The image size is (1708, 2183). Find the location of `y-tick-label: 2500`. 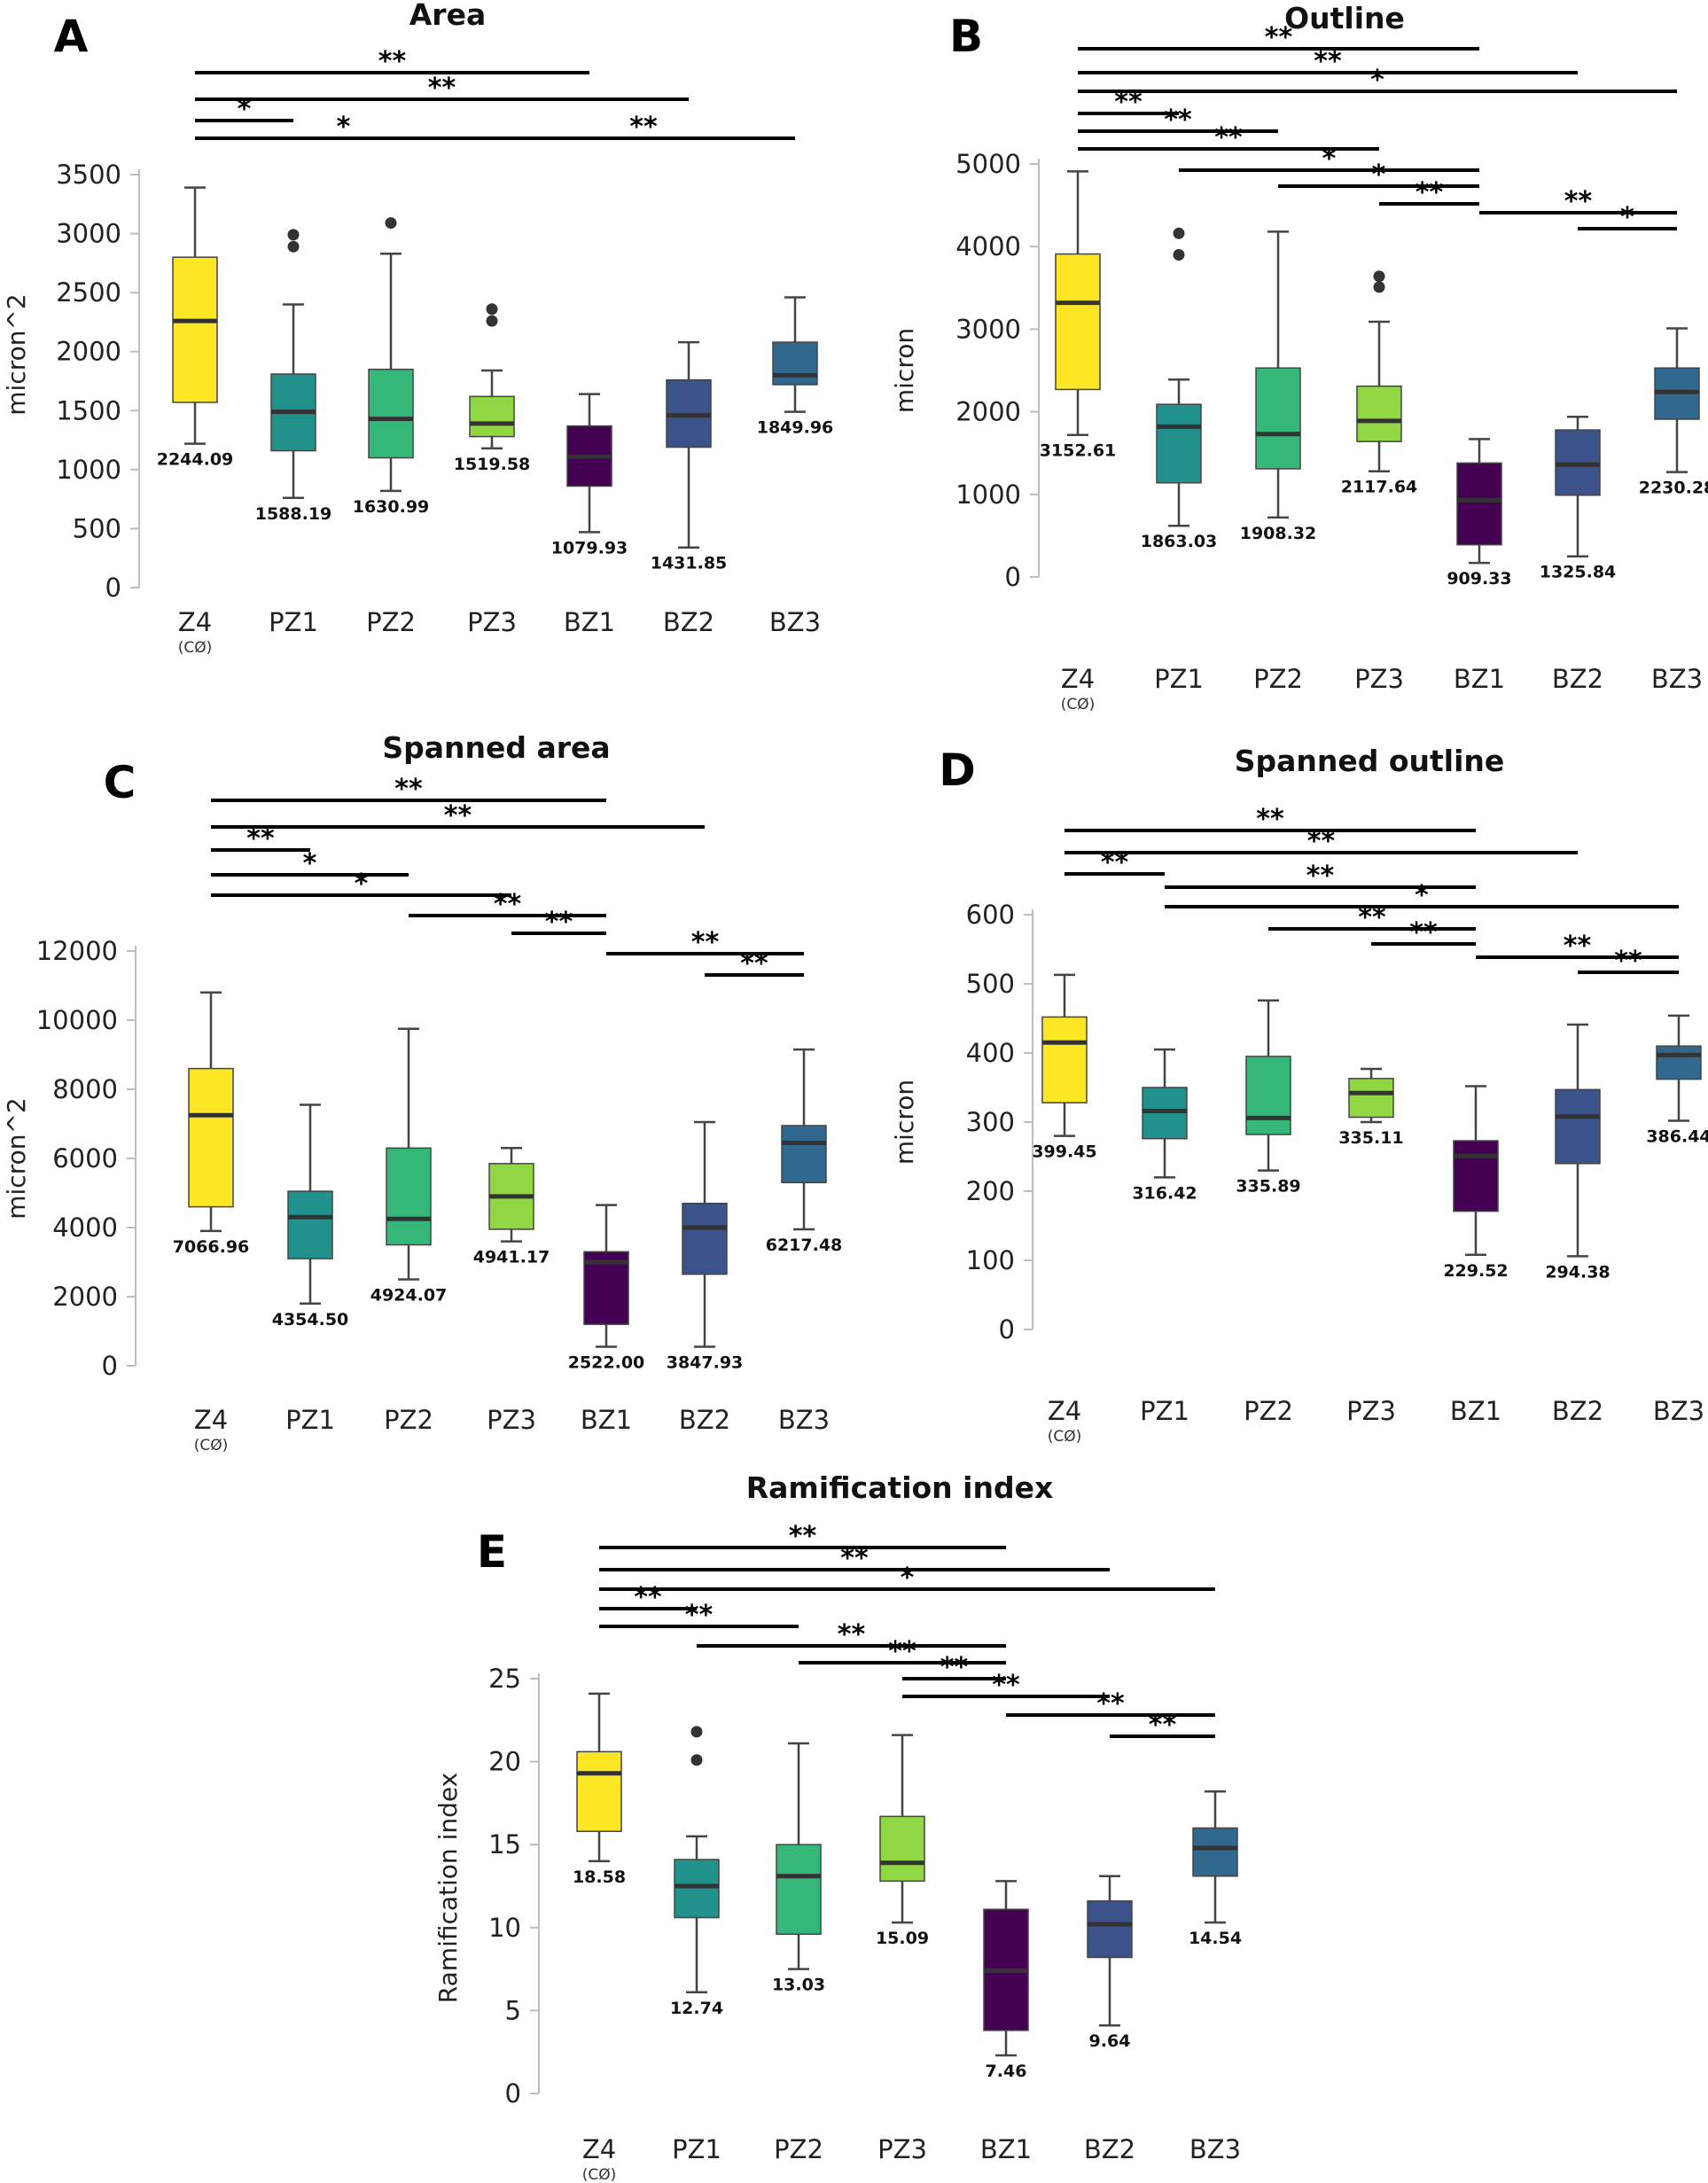

y-tick-label: 2500 is located at coordinates (89, 292).